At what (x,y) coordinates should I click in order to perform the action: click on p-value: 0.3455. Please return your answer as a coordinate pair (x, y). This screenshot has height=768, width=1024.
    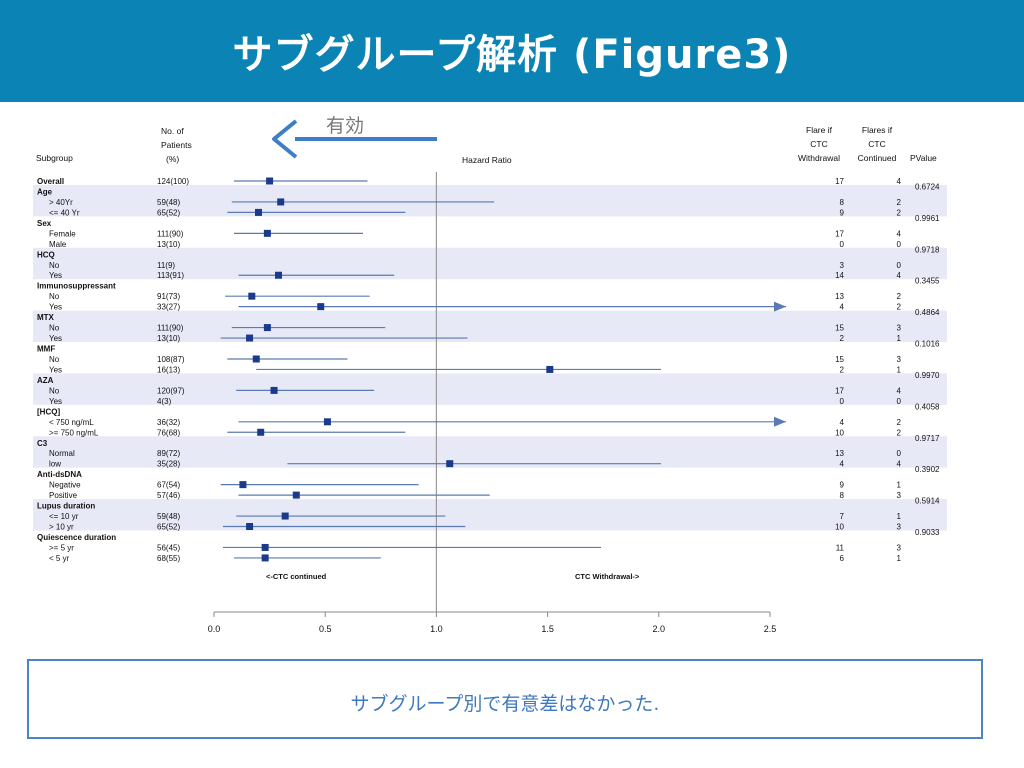
    Looking at the image, I should click on (927, 281).